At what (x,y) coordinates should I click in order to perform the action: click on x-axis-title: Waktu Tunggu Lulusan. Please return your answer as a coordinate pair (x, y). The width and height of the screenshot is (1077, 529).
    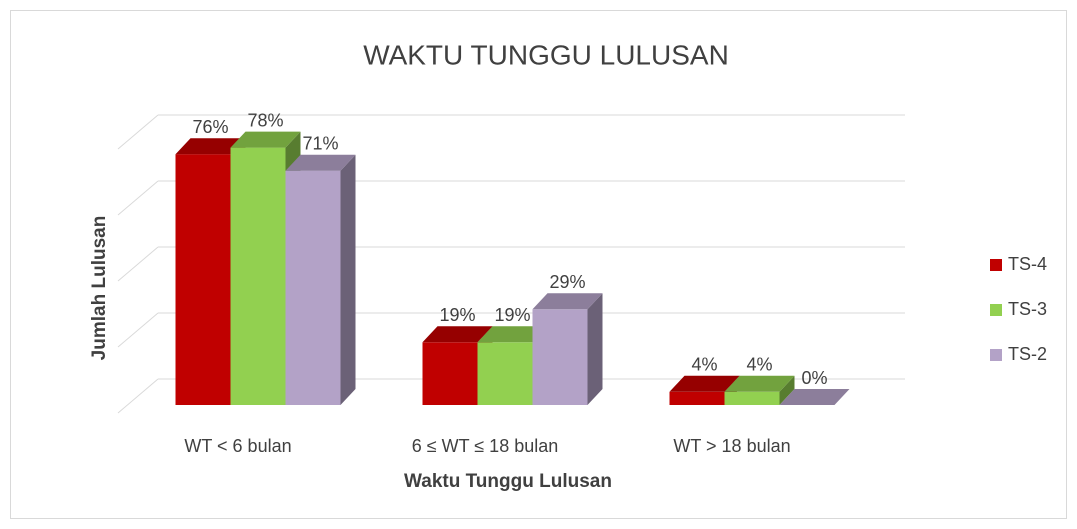
    Looking at the image, I should click on (508, 481).